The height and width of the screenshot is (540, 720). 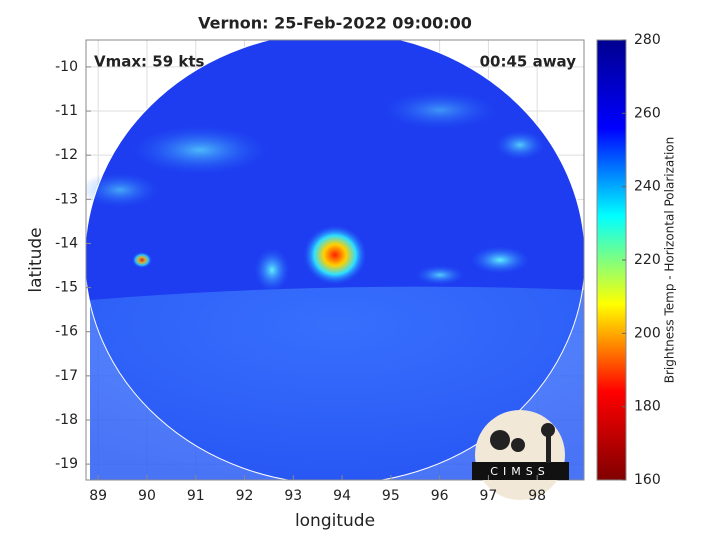 What do you see at coordinates (196, 496) in the screenshot?
I see `x-tick-label: 91` at bounding box center [196, 496].